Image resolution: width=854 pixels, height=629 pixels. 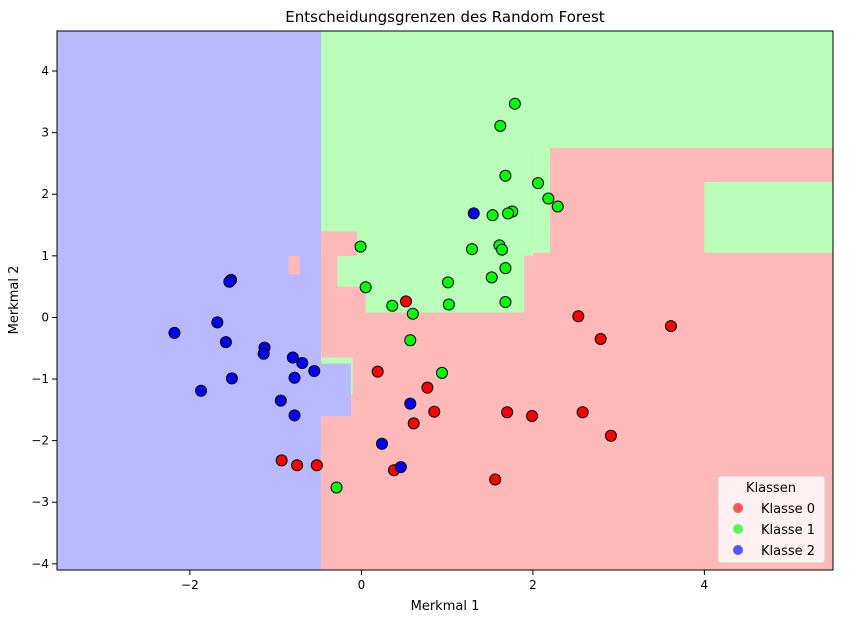 I want to click on x-tick-label: −2, so click(x=190, y=585).